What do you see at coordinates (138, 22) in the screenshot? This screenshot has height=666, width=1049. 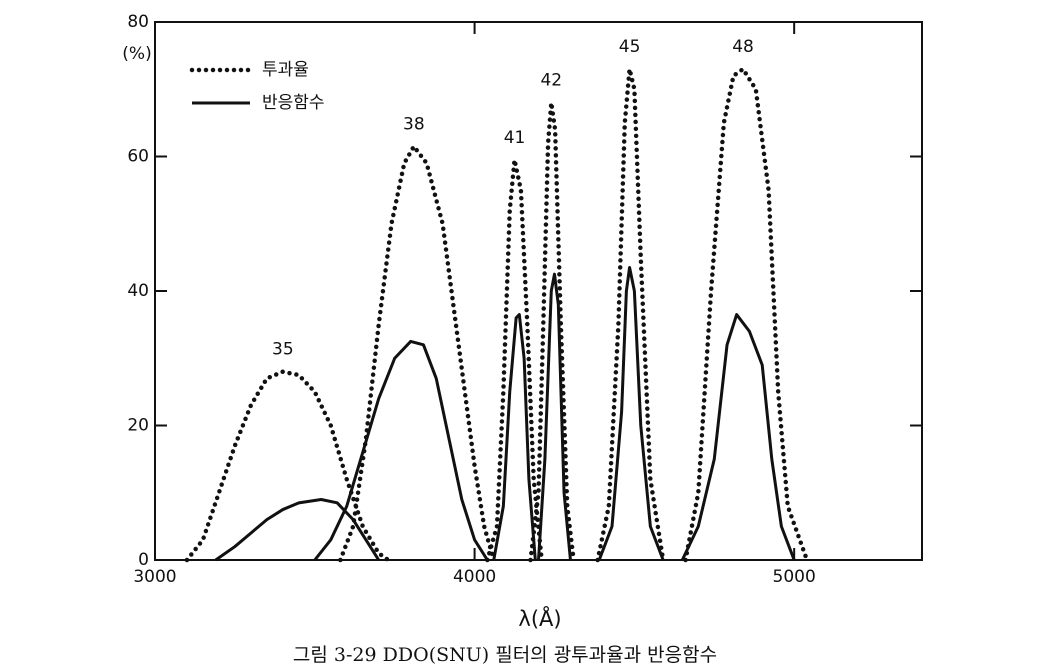 I see `y-tick-label: 80` at bounding box center [138, 22].